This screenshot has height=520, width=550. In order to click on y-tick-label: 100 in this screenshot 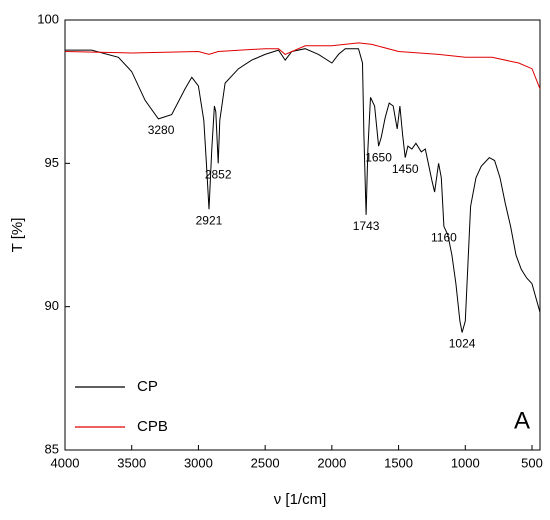, I will do `click(48, 18)`.